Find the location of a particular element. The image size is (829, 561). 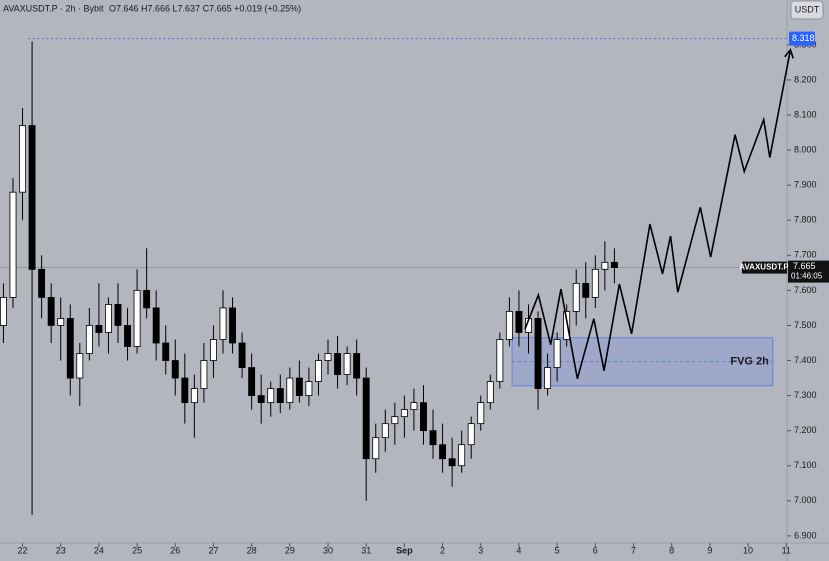

x-tick-label: 4 is located at coordinates (518, 550).